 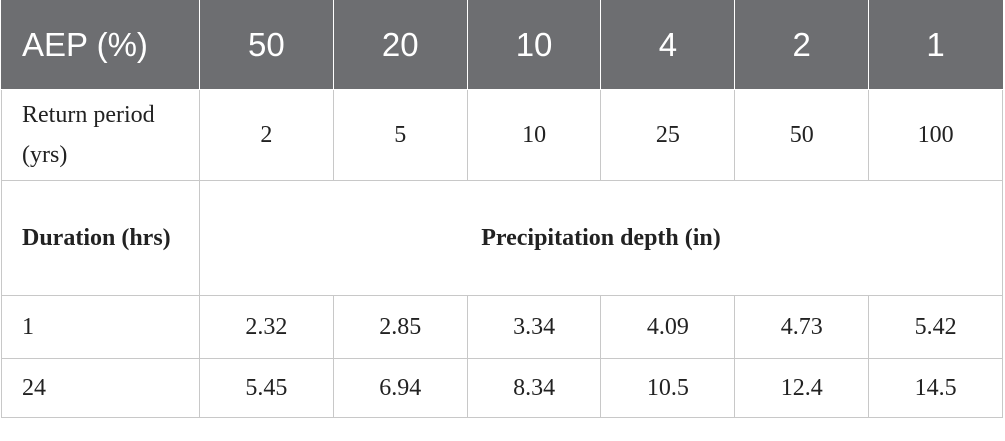 I want to click on cell: 100, so click(x=935, y=135).